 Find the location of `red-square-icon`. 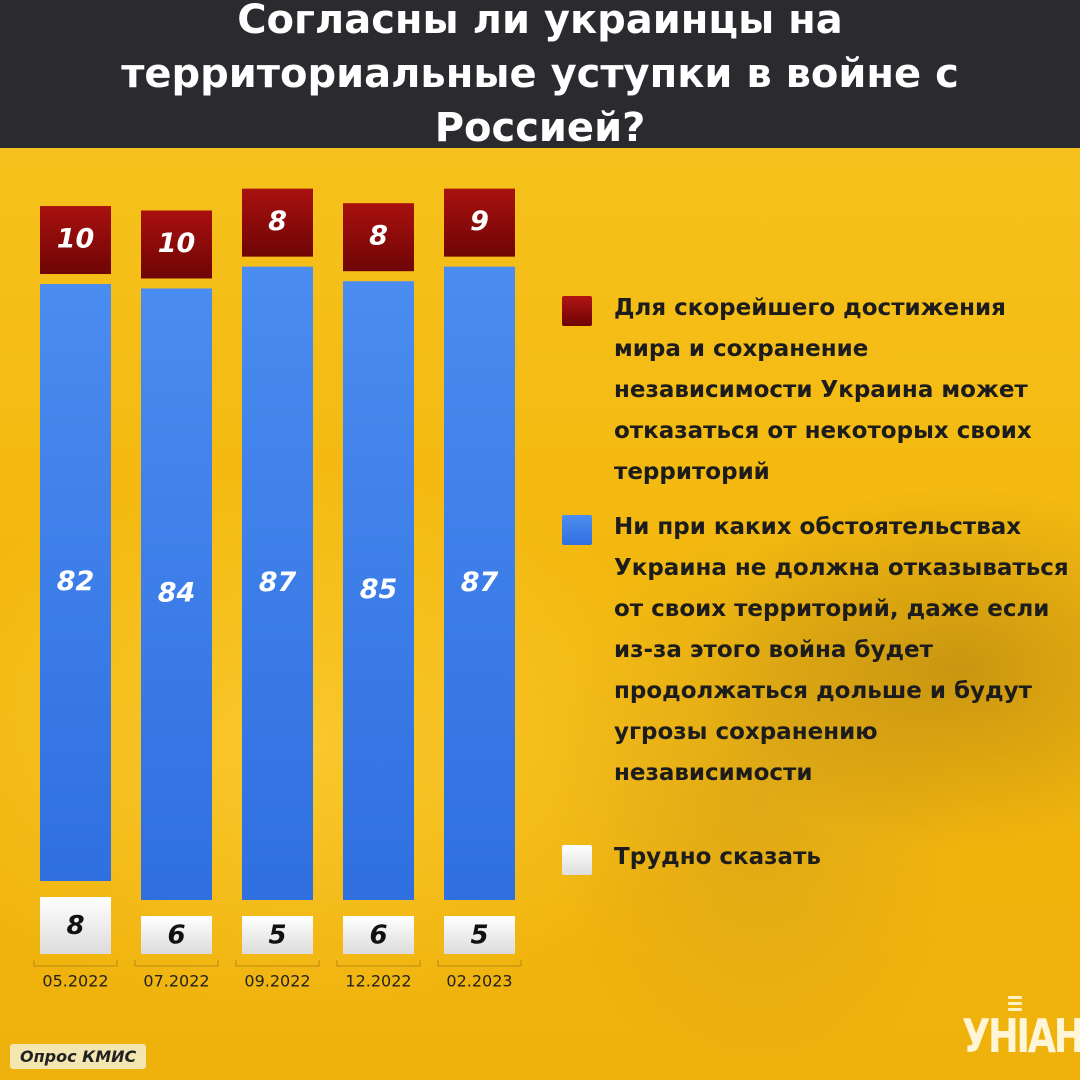

red-square-icon is located at coordinates (577, 311).